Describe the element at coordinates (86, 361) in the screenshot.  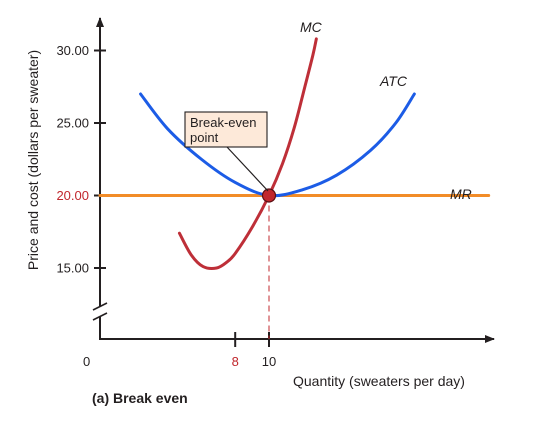
I see `origin-label: 0` at that location.